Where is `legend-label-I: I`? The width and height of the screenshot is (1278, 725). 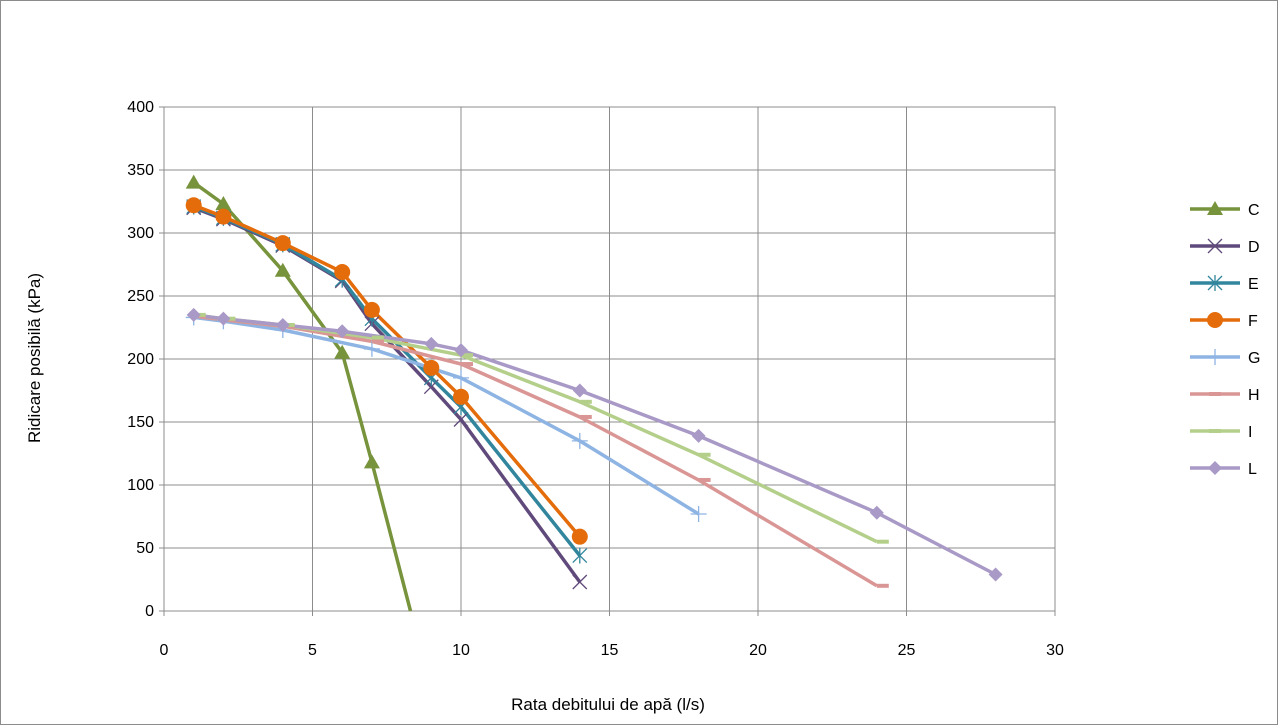 legend-label-I: I is located at coordinates (1250, 432).